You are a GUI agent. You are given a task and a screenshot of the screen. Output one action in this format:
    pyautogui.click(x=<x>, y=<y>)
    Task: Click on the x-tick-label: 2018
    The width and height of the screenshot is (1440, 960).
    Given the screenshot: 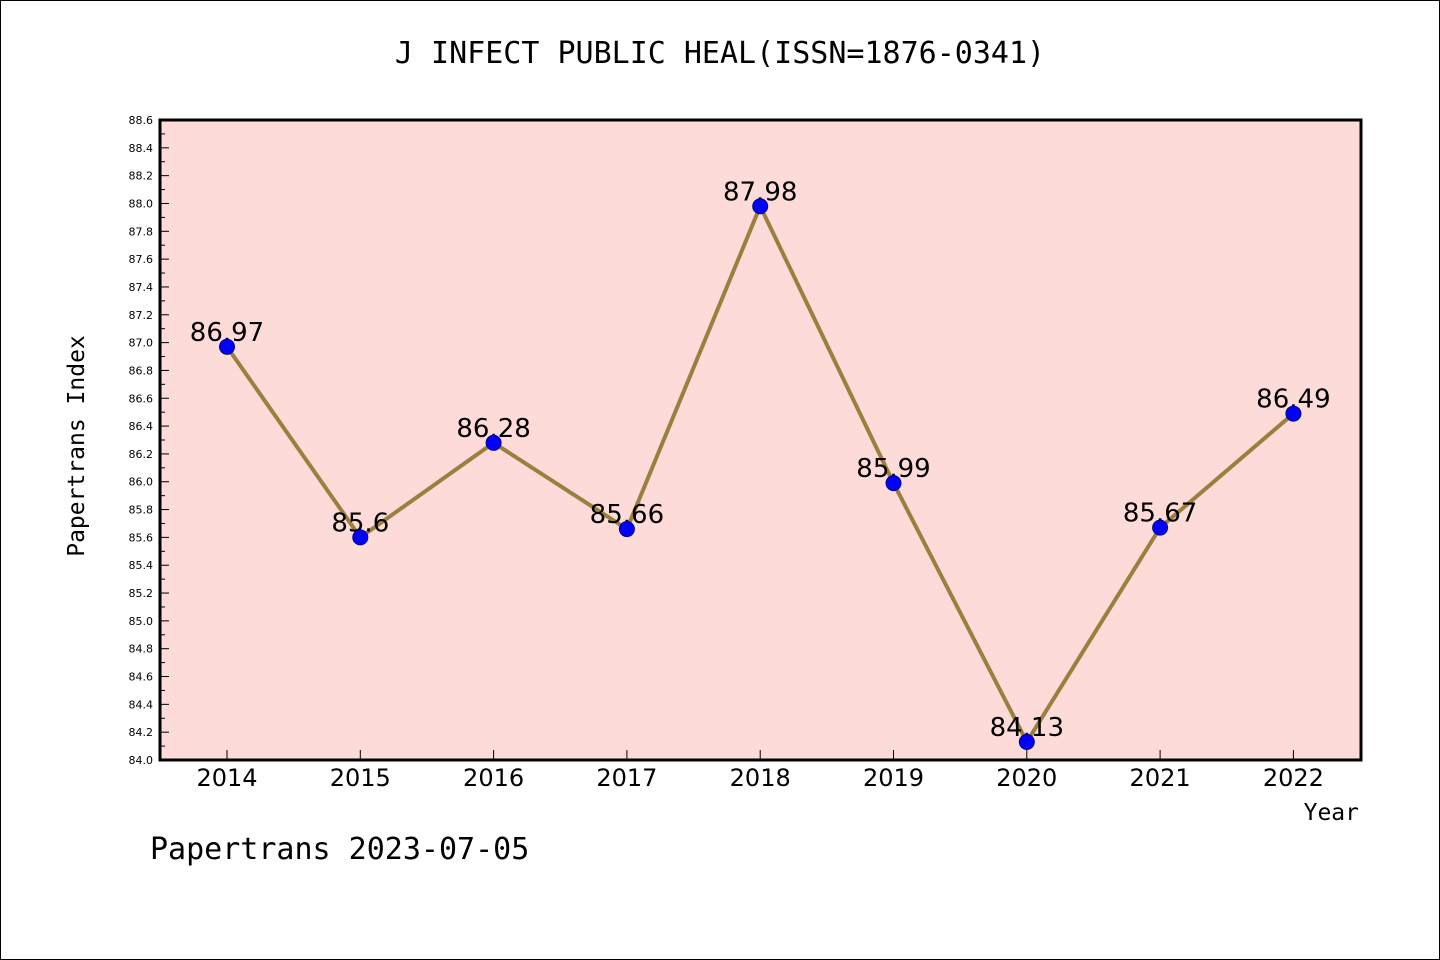 What is the action you would take?
    pyautogui.click(x=760, y=778)
    